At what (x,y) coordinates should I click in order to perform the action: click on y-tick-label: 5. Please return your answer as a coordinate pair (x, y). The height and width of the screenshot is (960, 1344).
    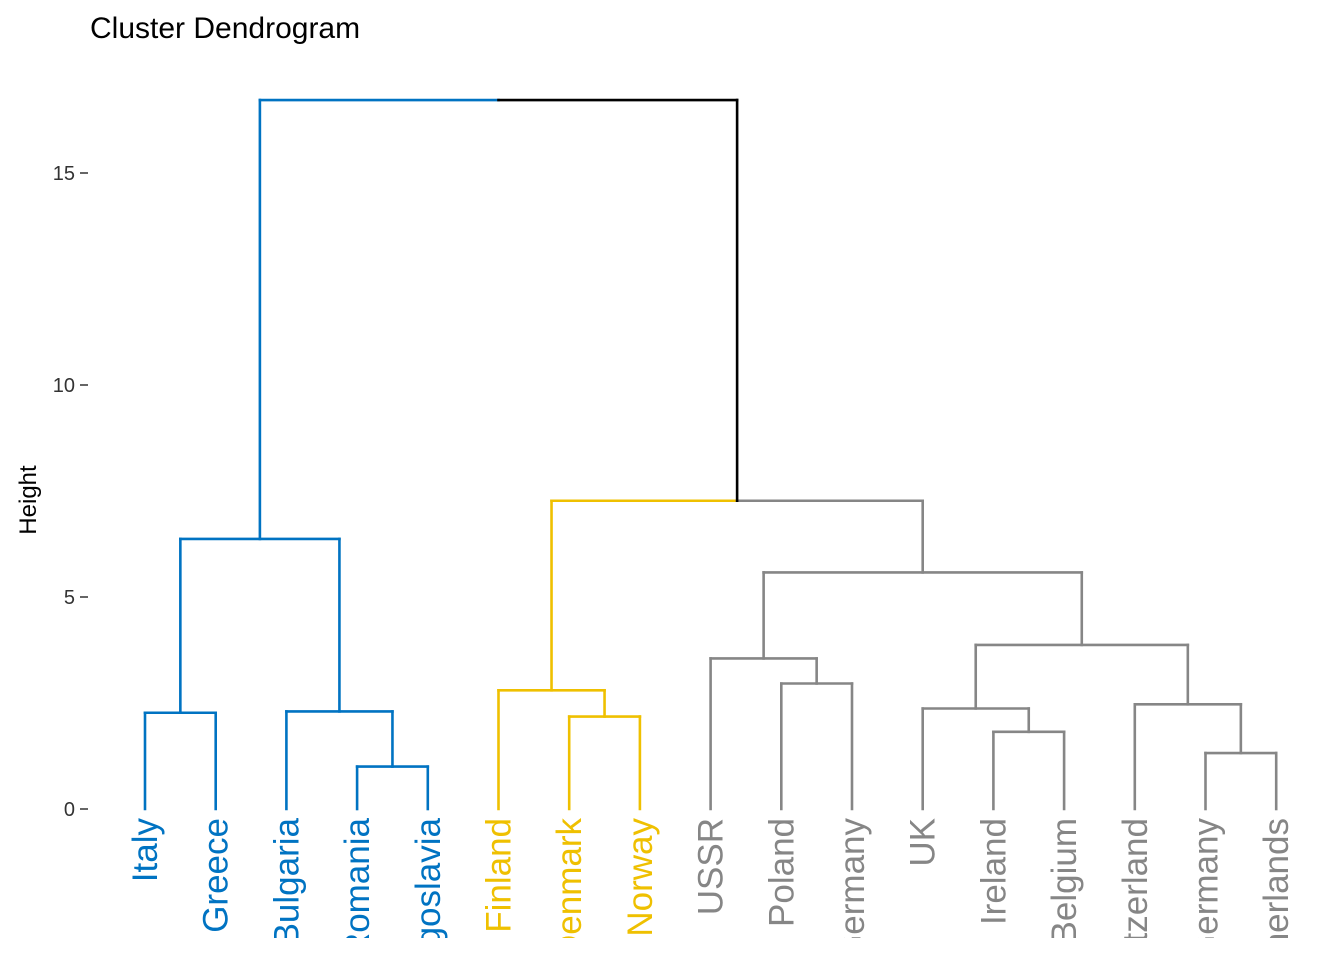
    Looking at the image, I should click on (69, 598).